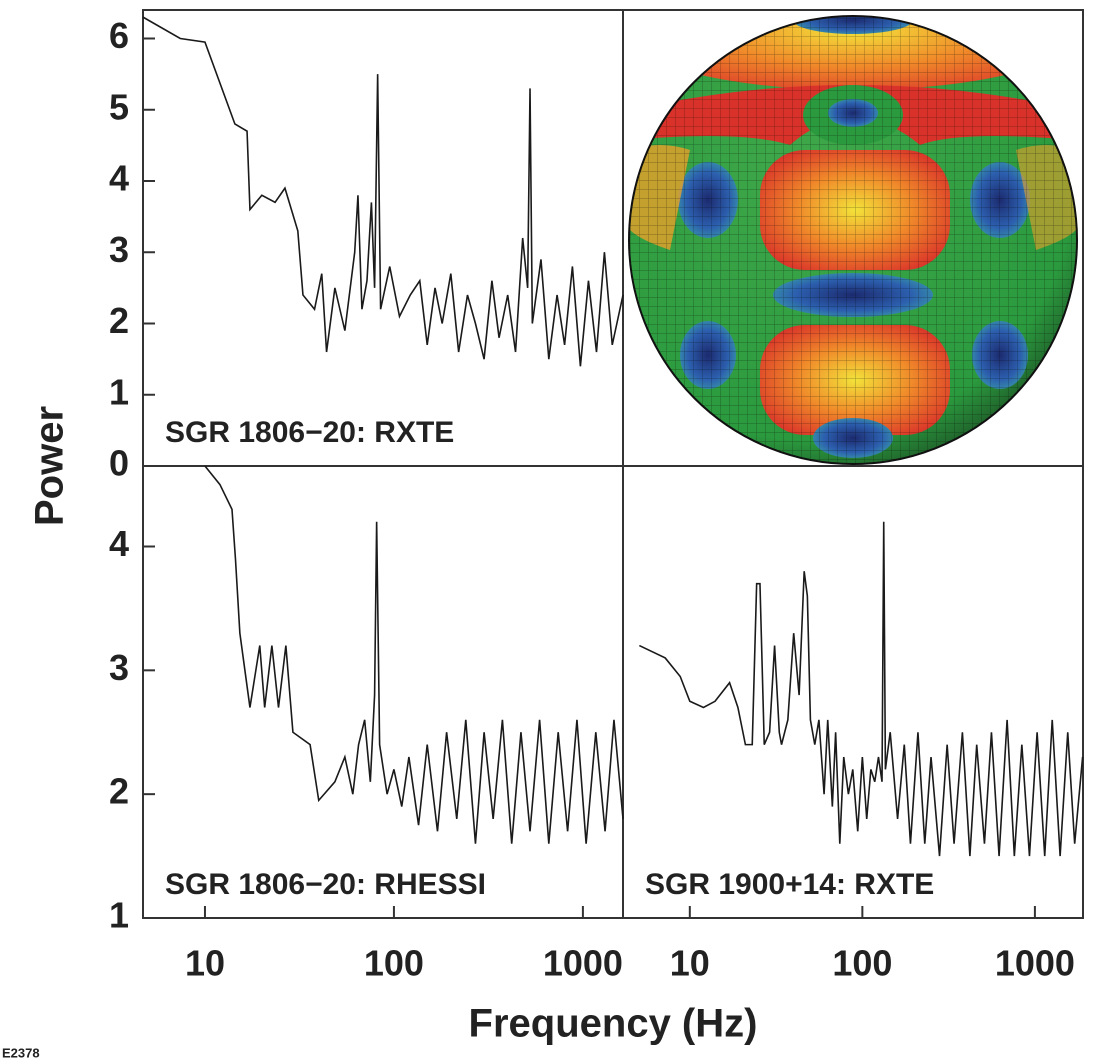  What do you see at coordinates (119, 35) in the screenshot?
I see `y-tick-label: 6` at bounding box center [119, 35].